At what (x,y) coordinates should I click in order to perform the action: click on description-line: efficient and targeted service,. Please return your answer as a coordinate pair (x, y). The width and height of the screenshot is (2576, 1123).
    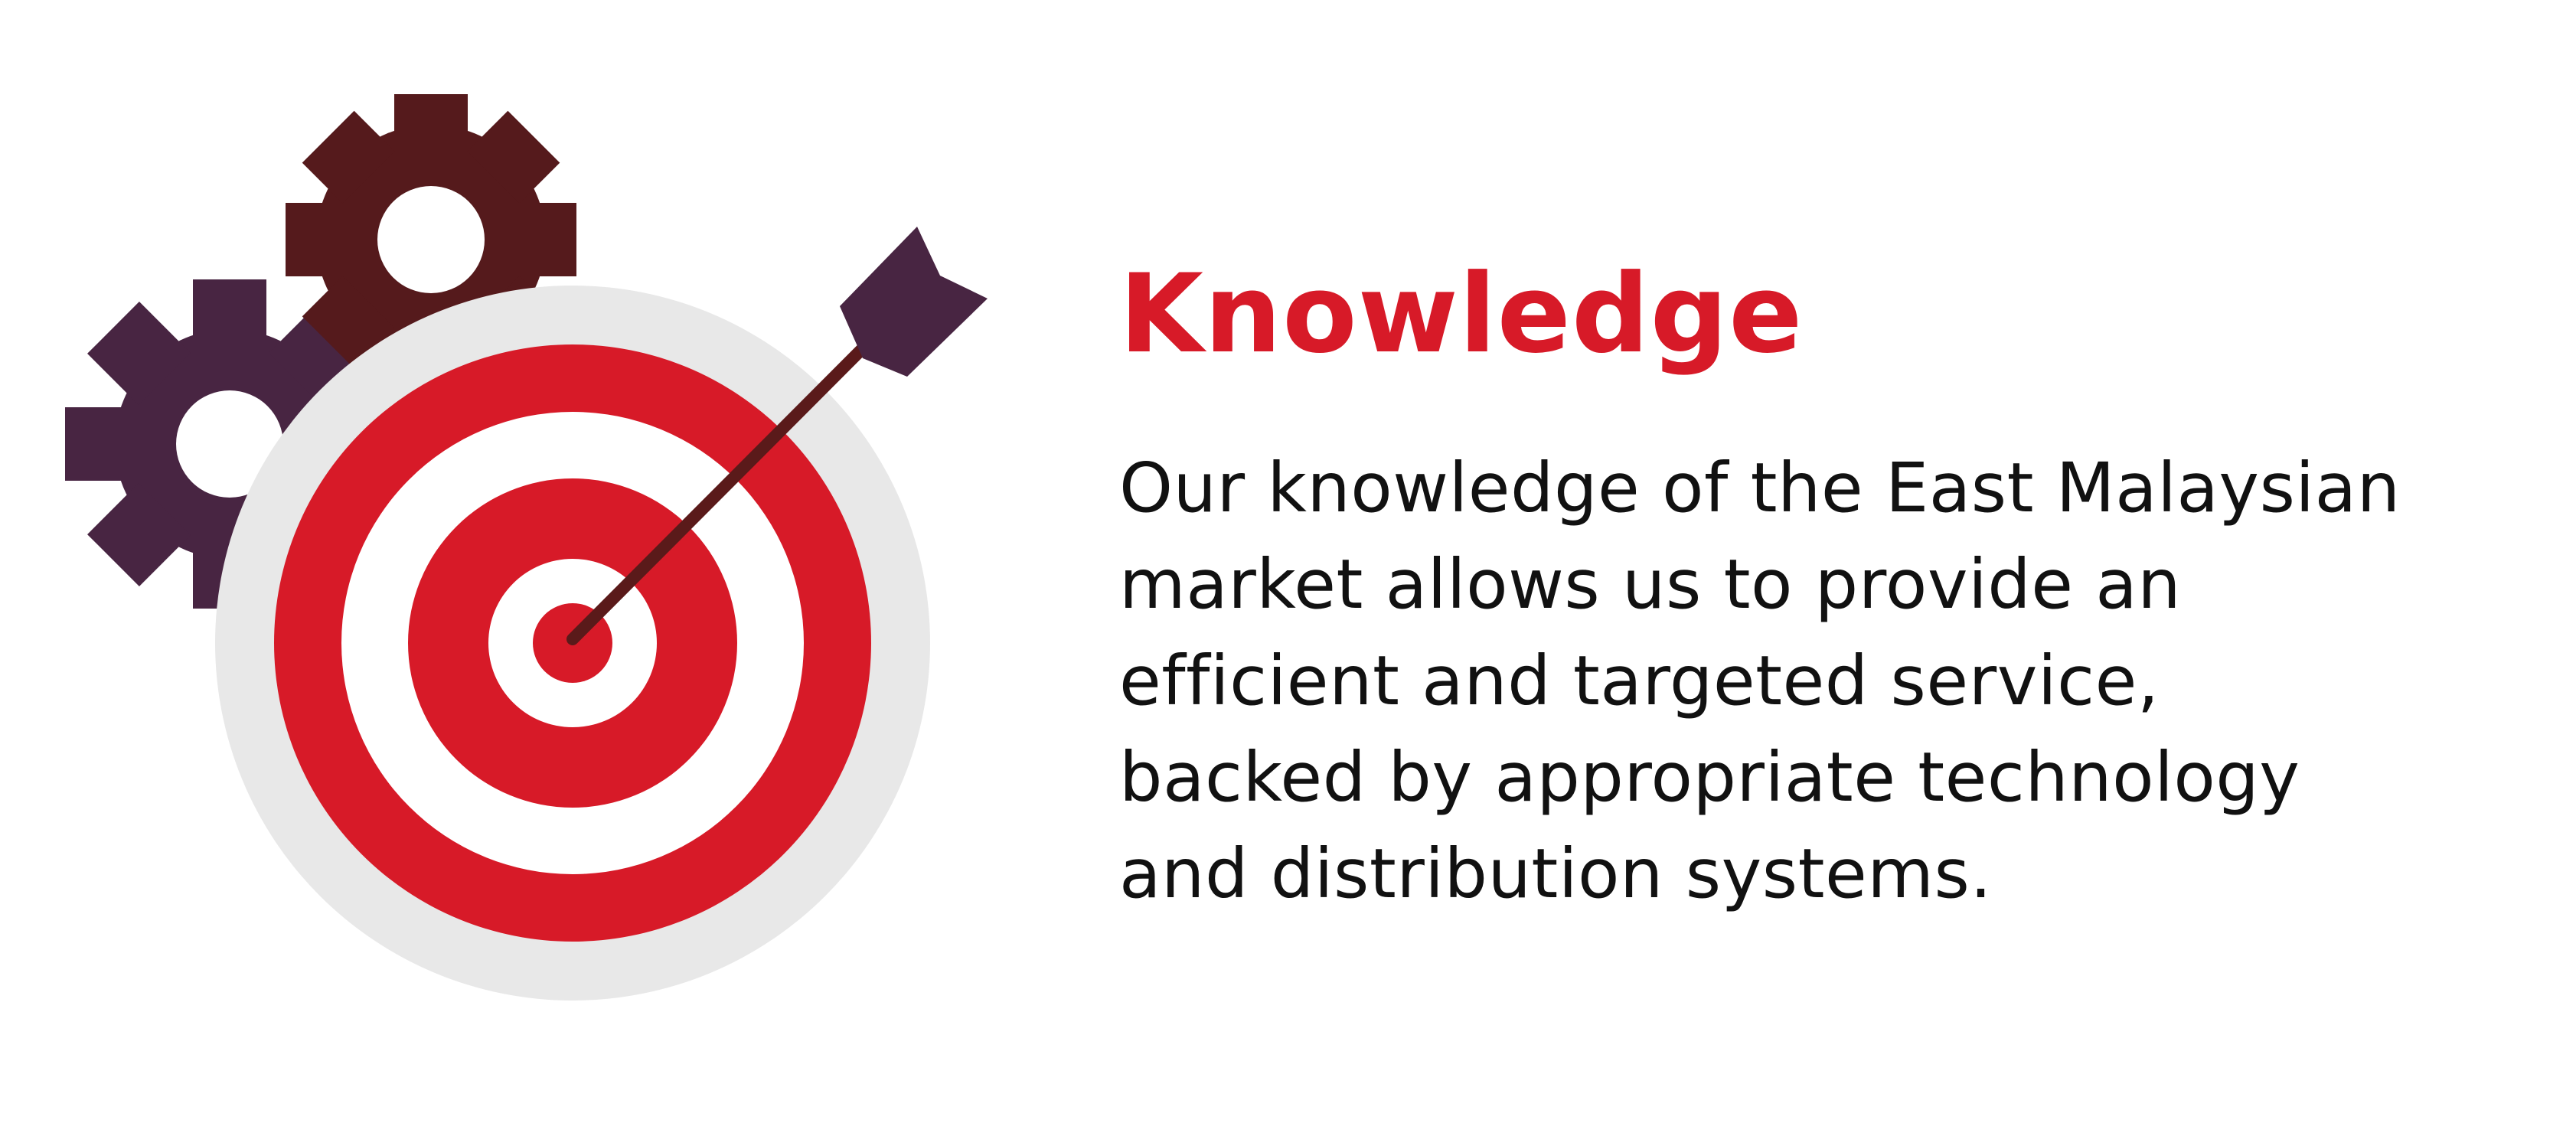
    Looking at the image, I should click on (1639, 680).